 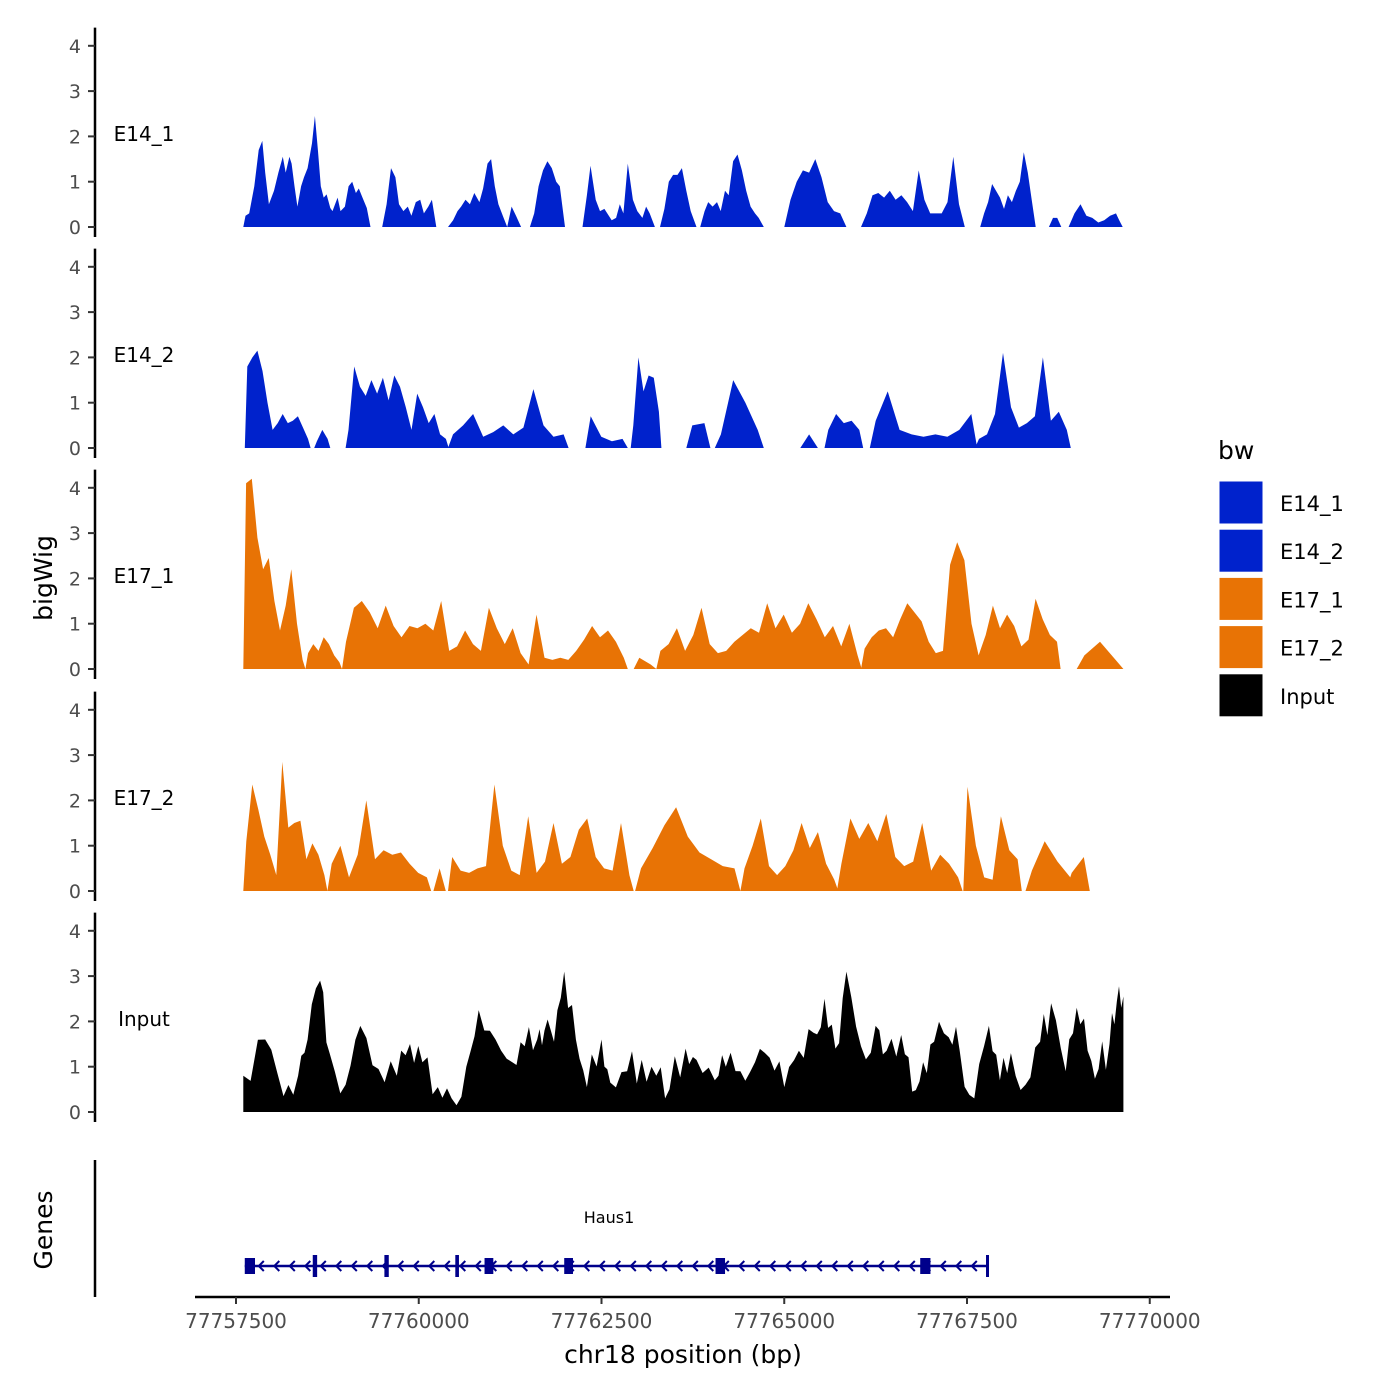 I want to click on y-tick-label: 1, so click(x=75, y=404).